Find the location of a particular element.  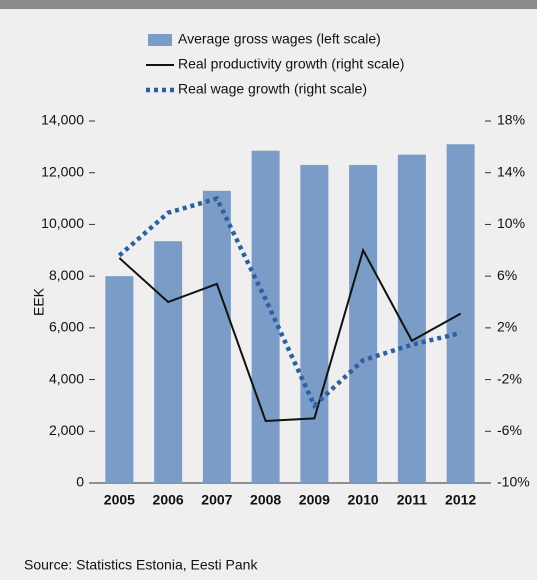

y-tick-label: 14,000 is located at coordinates (62, 120).